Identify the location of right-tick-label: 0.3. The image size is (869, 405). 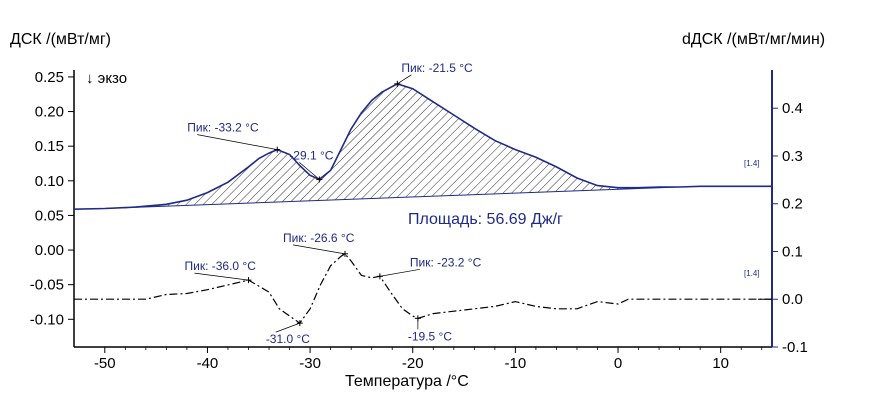
(792, 156).